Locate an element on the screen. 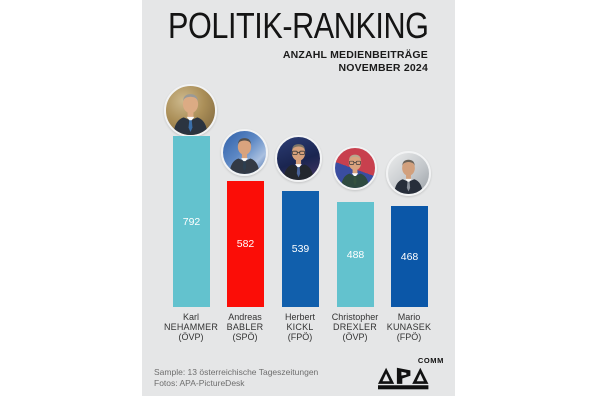 The height and width of the screenshot is (400, 600). bar-babler: 582 is located at coordinates (245, 244).